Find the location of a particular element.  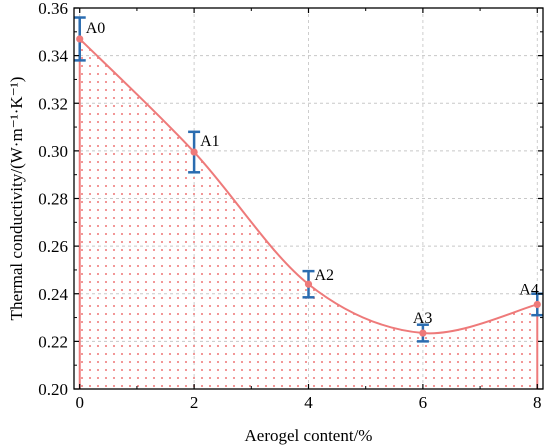

y-axis-label: Thermal conductivity/(W·m⁻¹·K⁻¹) is located at coordinates (16, 199).